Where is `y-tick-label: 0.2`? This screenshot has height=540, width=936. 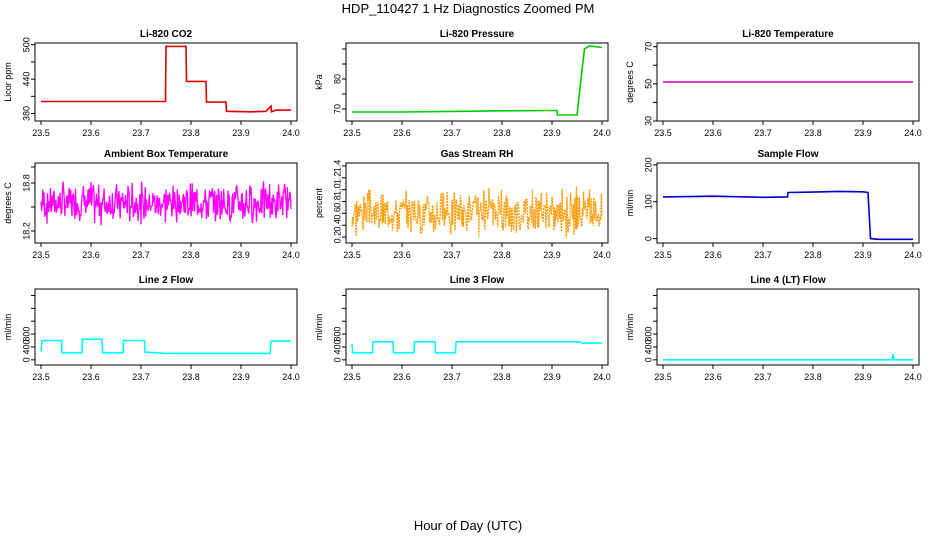
y-tick-label: 0.2 is located at coordinates (337, 237).